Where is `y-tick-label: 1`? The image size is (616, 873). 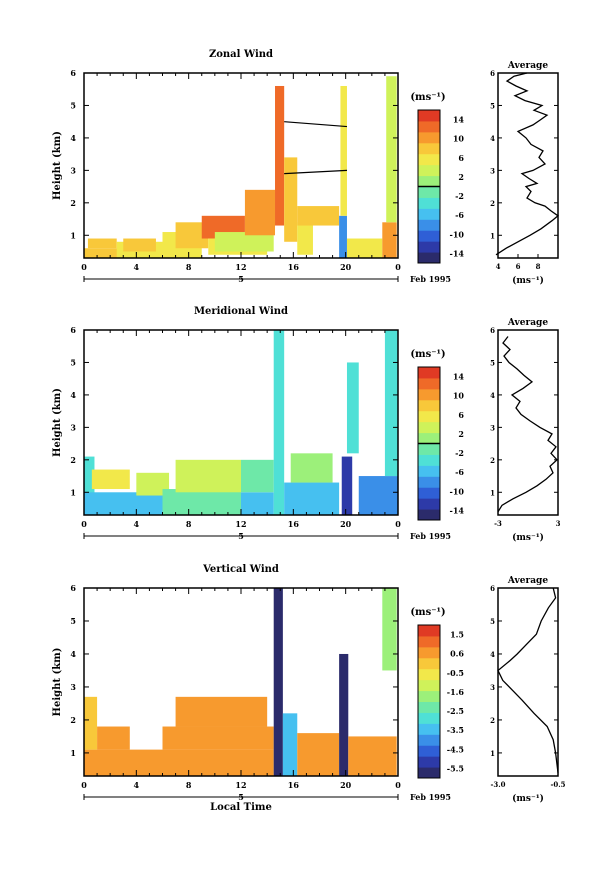
y-tick-label: 1 is located at coordinates (73, 492).